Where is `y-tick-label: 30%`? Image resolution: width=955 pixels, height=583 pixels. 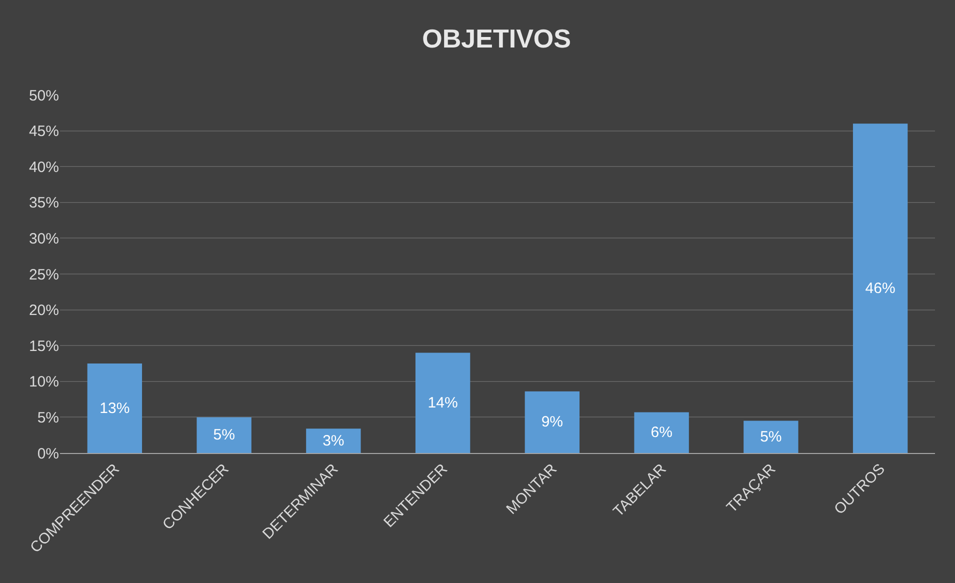 y-tick-label: 30% is located at coordinates (43, 239).